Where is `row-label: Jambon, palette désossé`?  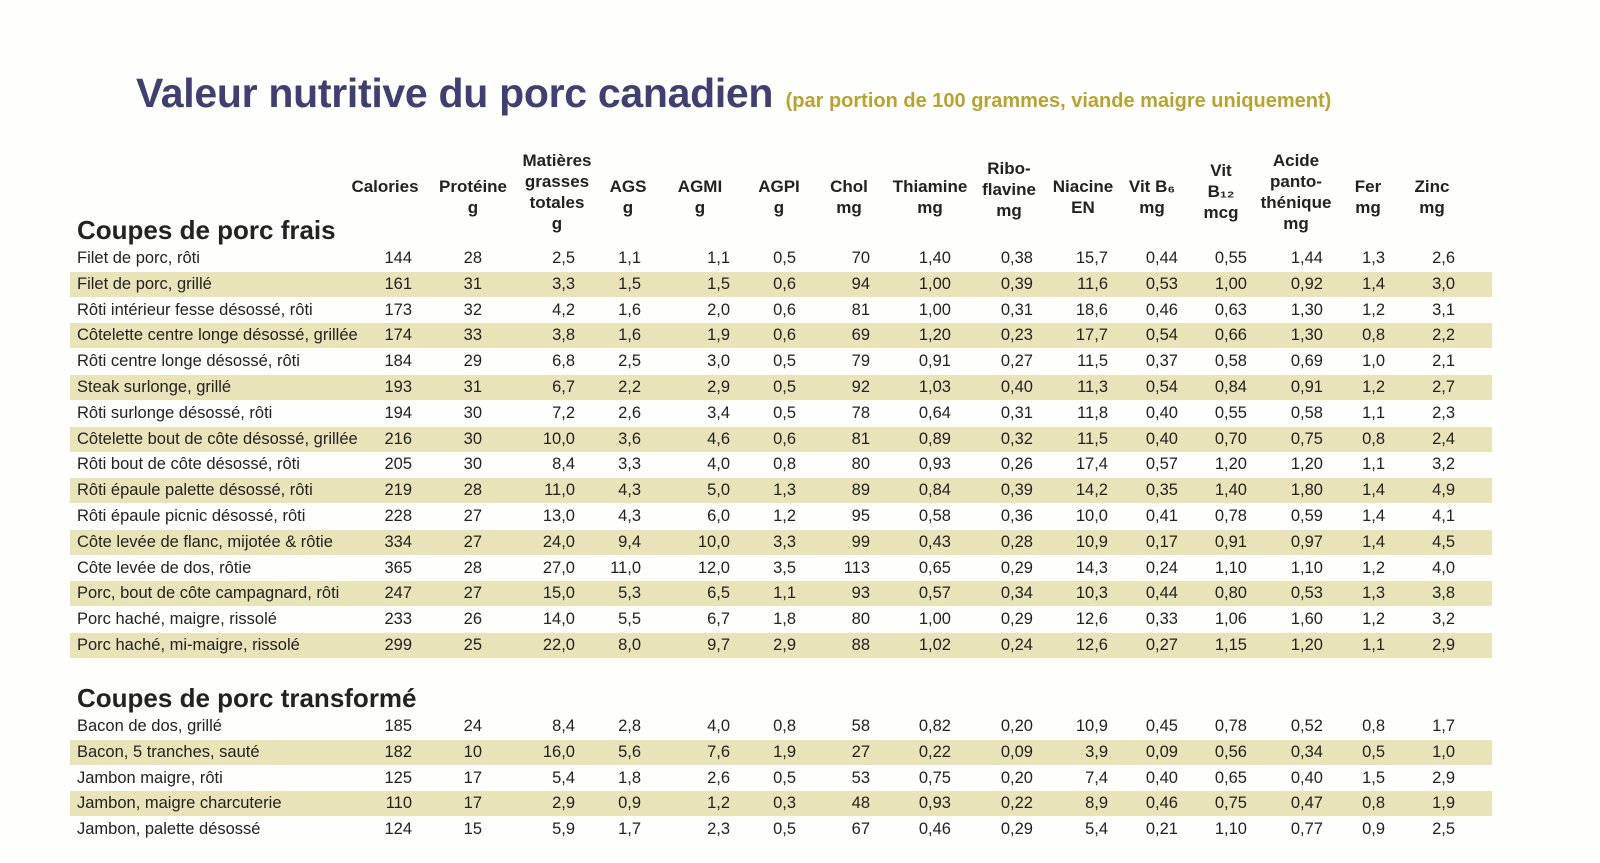 row-label: Jambon, palette désossé is located at coordinates (169, 829).